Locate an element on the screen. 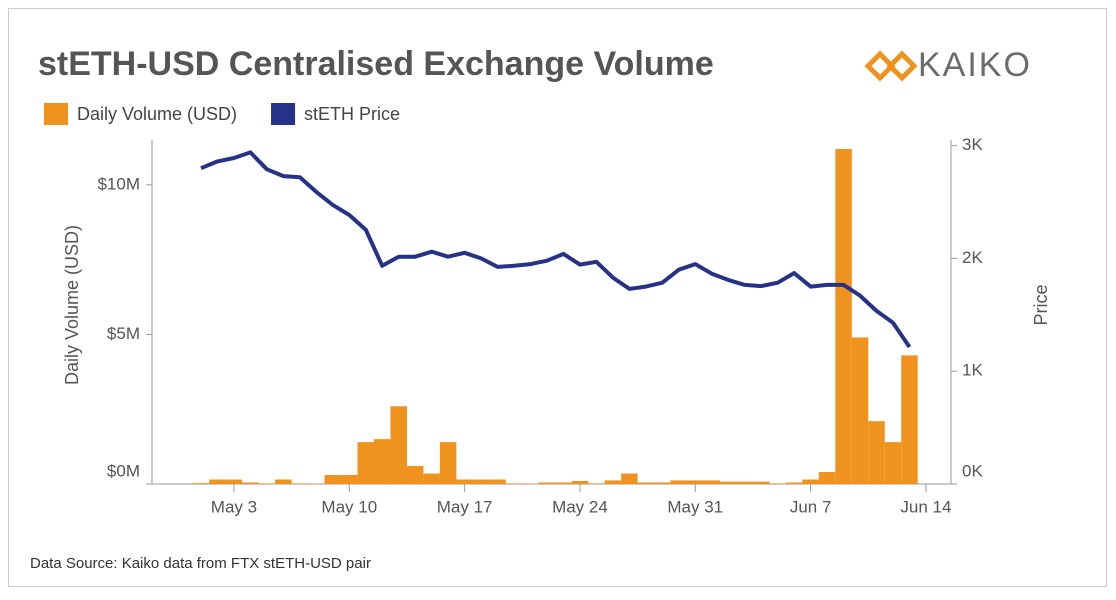 The image size is (1116, 600). y2-axis-title: Price is located at coordinates (1041, 304).